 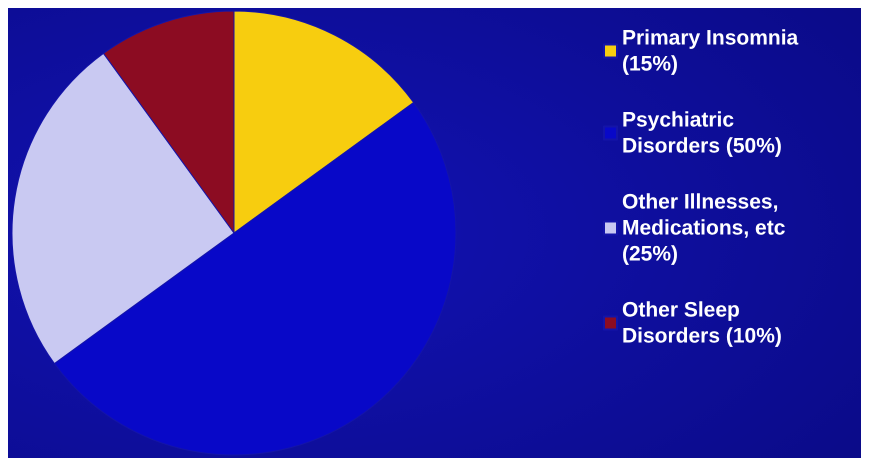 What do you see at coordinates (713, 51) in the screenshot?
I see `legend-label: Primary Insomnia (15%)` at bounding box center [713, 51].